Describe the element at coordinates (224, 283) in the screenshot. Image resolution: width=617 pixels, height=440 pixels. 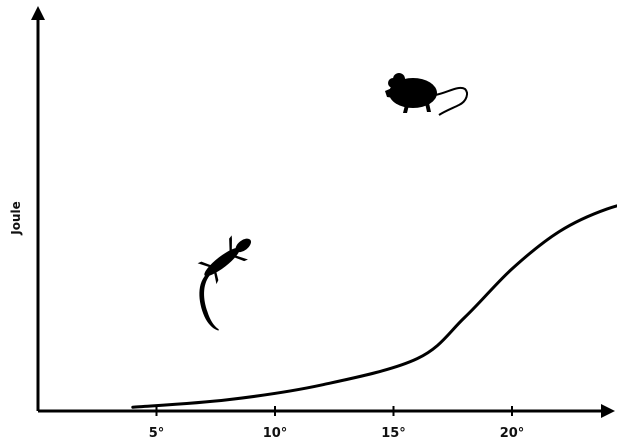
I see `lizard-icon` at that location.